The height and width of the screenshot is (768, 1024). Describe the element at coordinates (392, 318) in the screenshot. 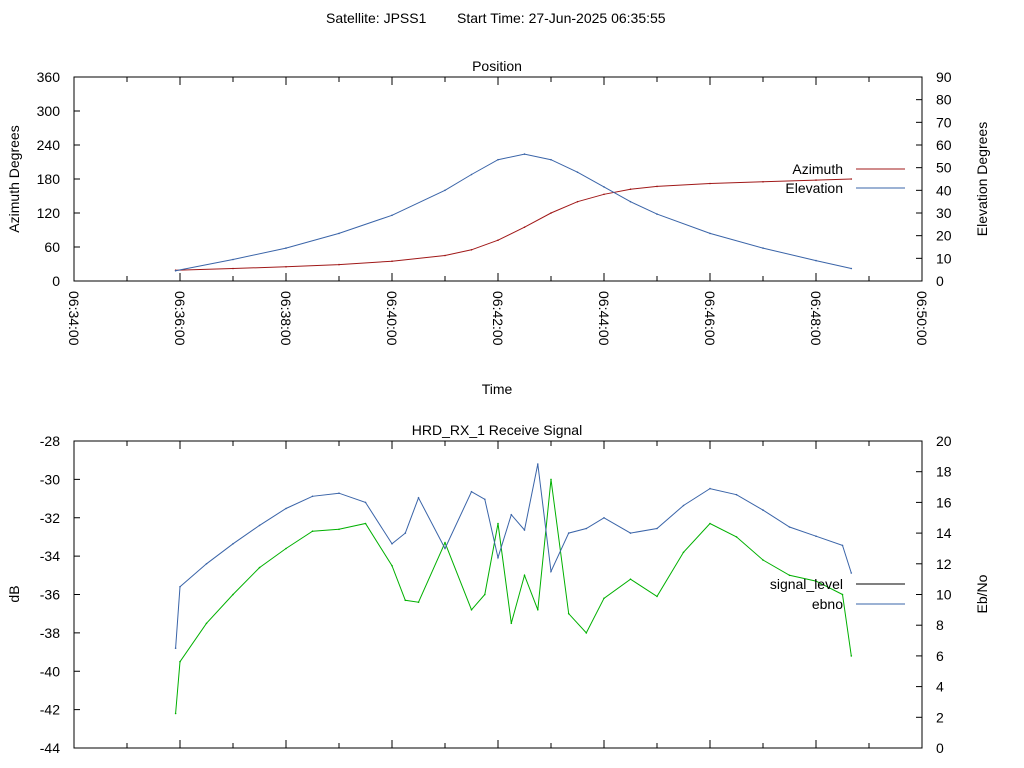

I see `position-xtick-label: 06:40:00` at that location.